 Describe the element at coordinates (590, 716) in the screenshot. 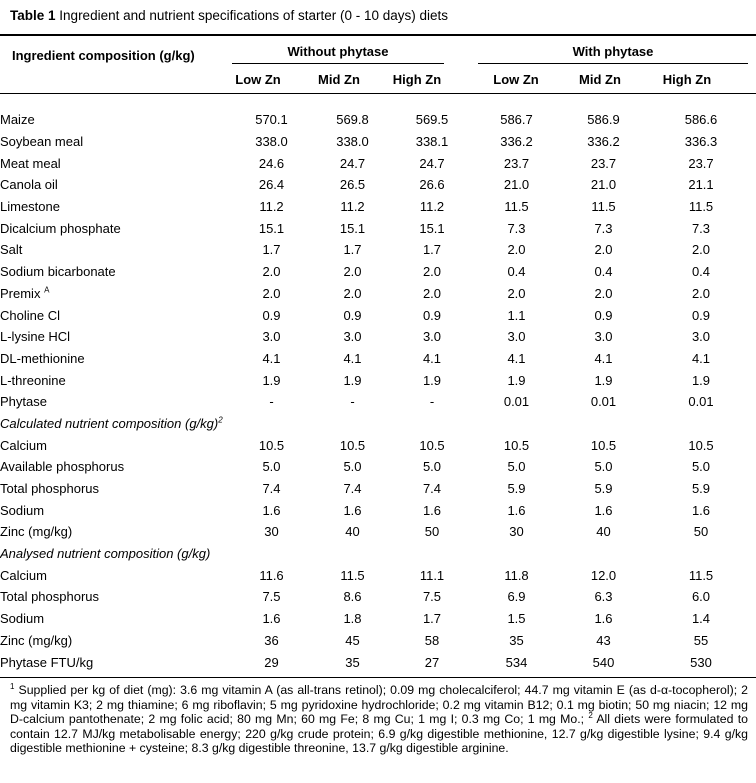

I see `footnote-2-mark: 2` at that location.